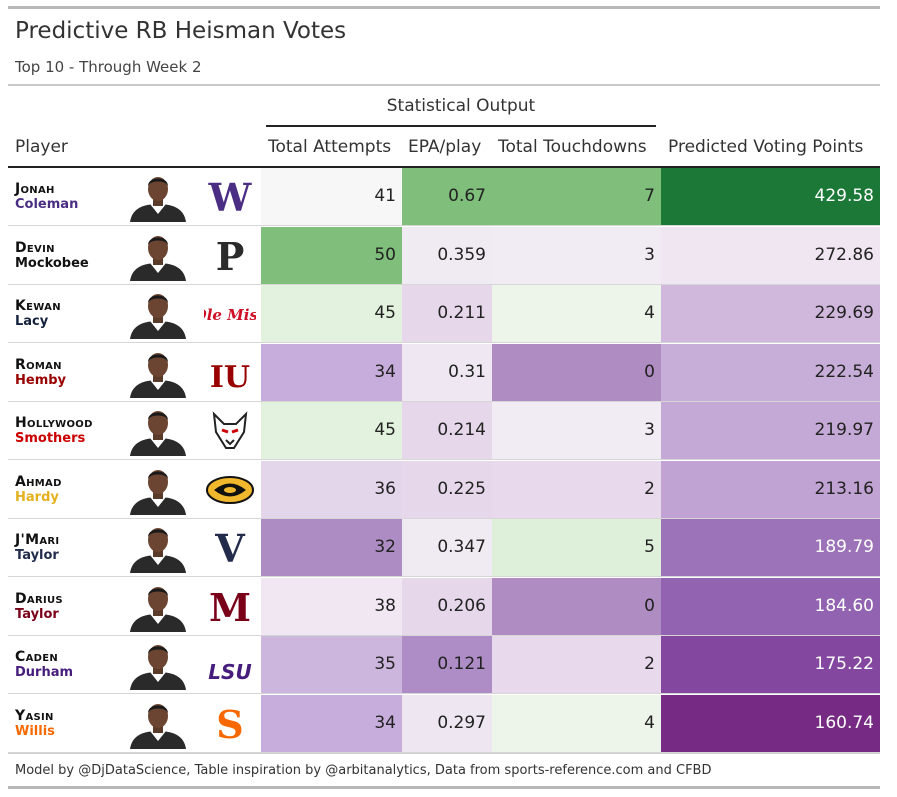  What do you see at coordinates (447, 430) in the screenshot?
I see `cell-epa: 0.214` at bounding box center [447, 430].